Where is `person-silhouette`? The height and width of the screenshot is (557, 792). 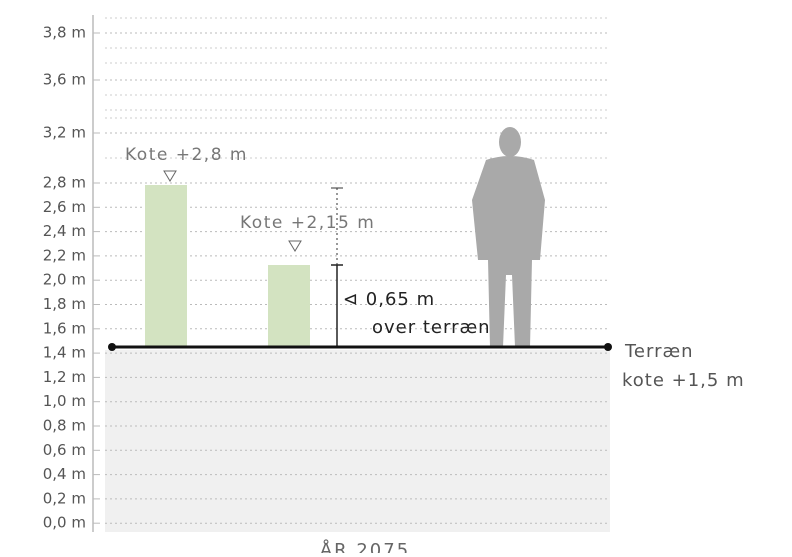 person-silhouette is located at coordinates (508, 237).